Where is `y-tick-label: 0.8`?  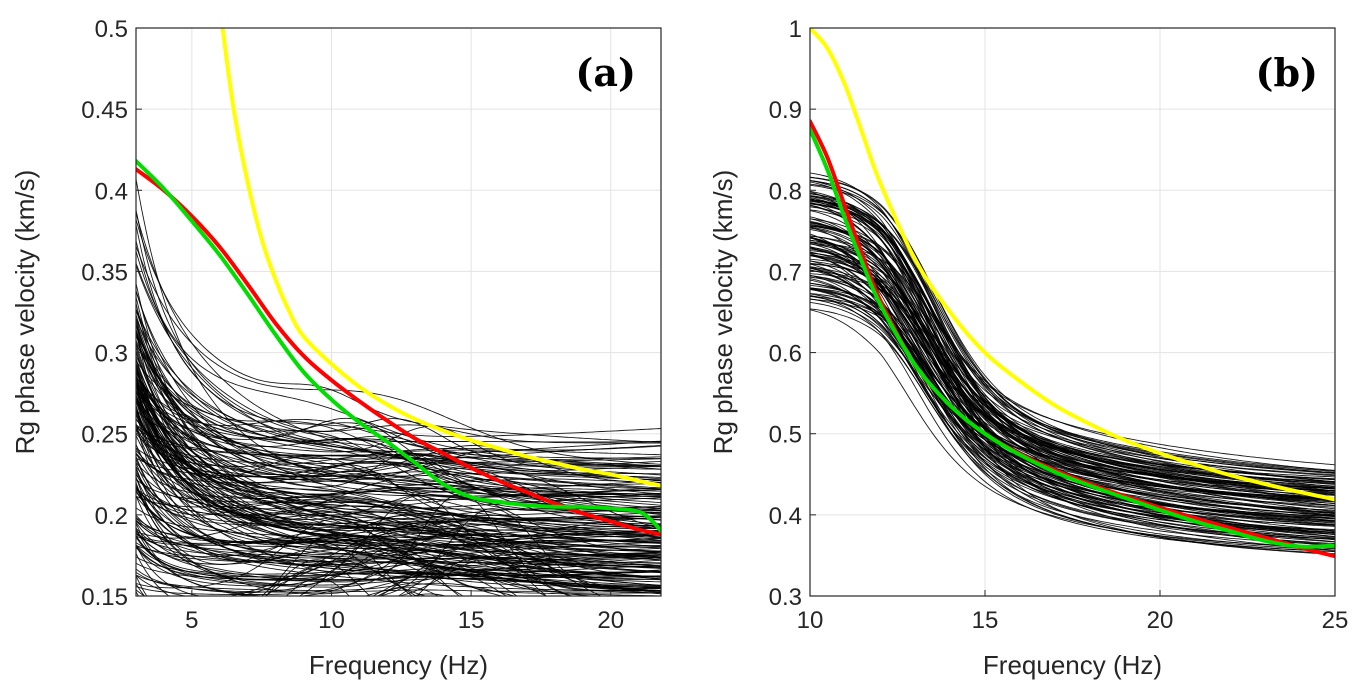 y-tick-label: 0.8 is located at coordinates (785, 191).